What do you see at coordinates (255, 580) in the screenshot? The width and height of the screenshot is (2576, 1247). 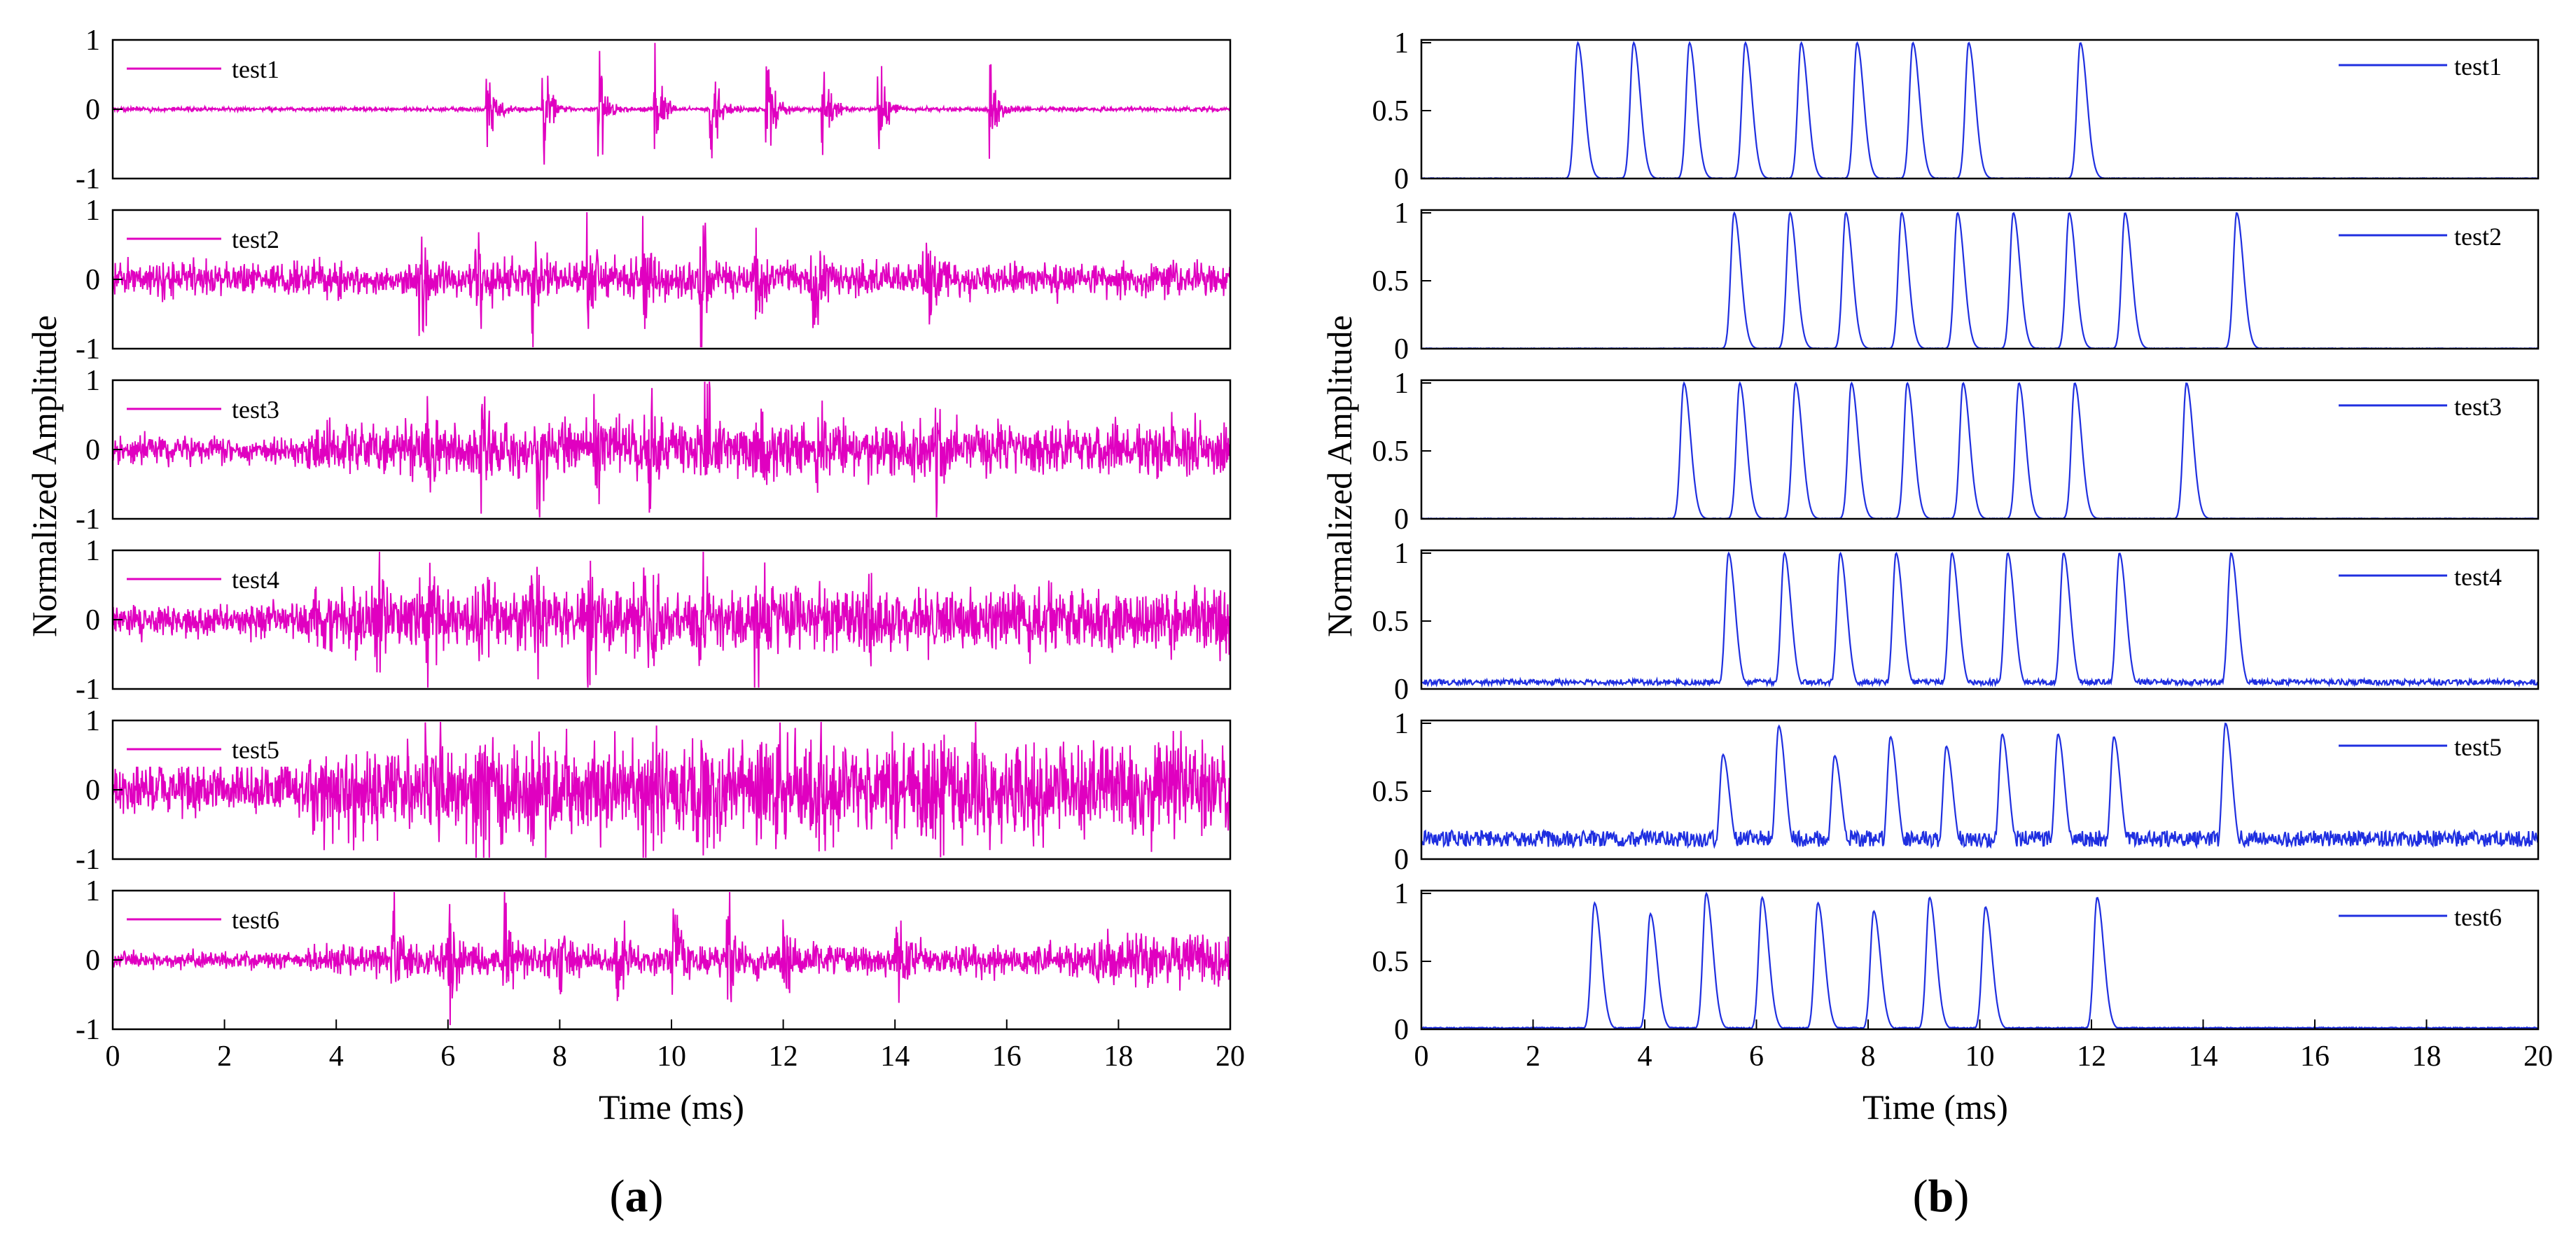 I see `legend-label: test4` at bounding box center [255, 580].